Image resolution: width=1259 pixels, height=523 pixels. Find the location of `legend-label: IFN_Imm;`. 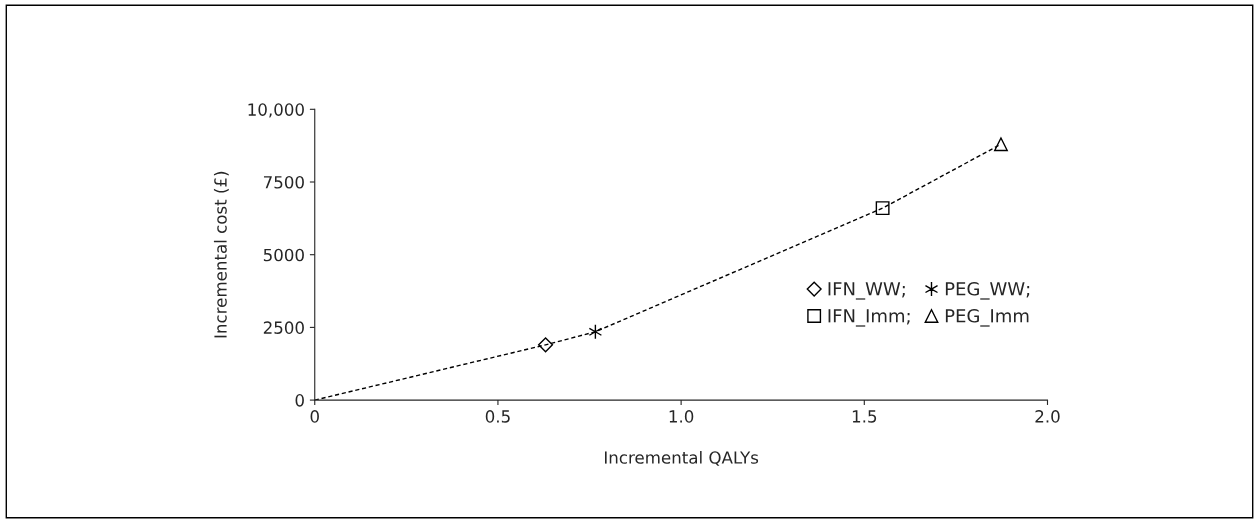

legend-label: IFN_Imm; is located at coordinates (869, 318).